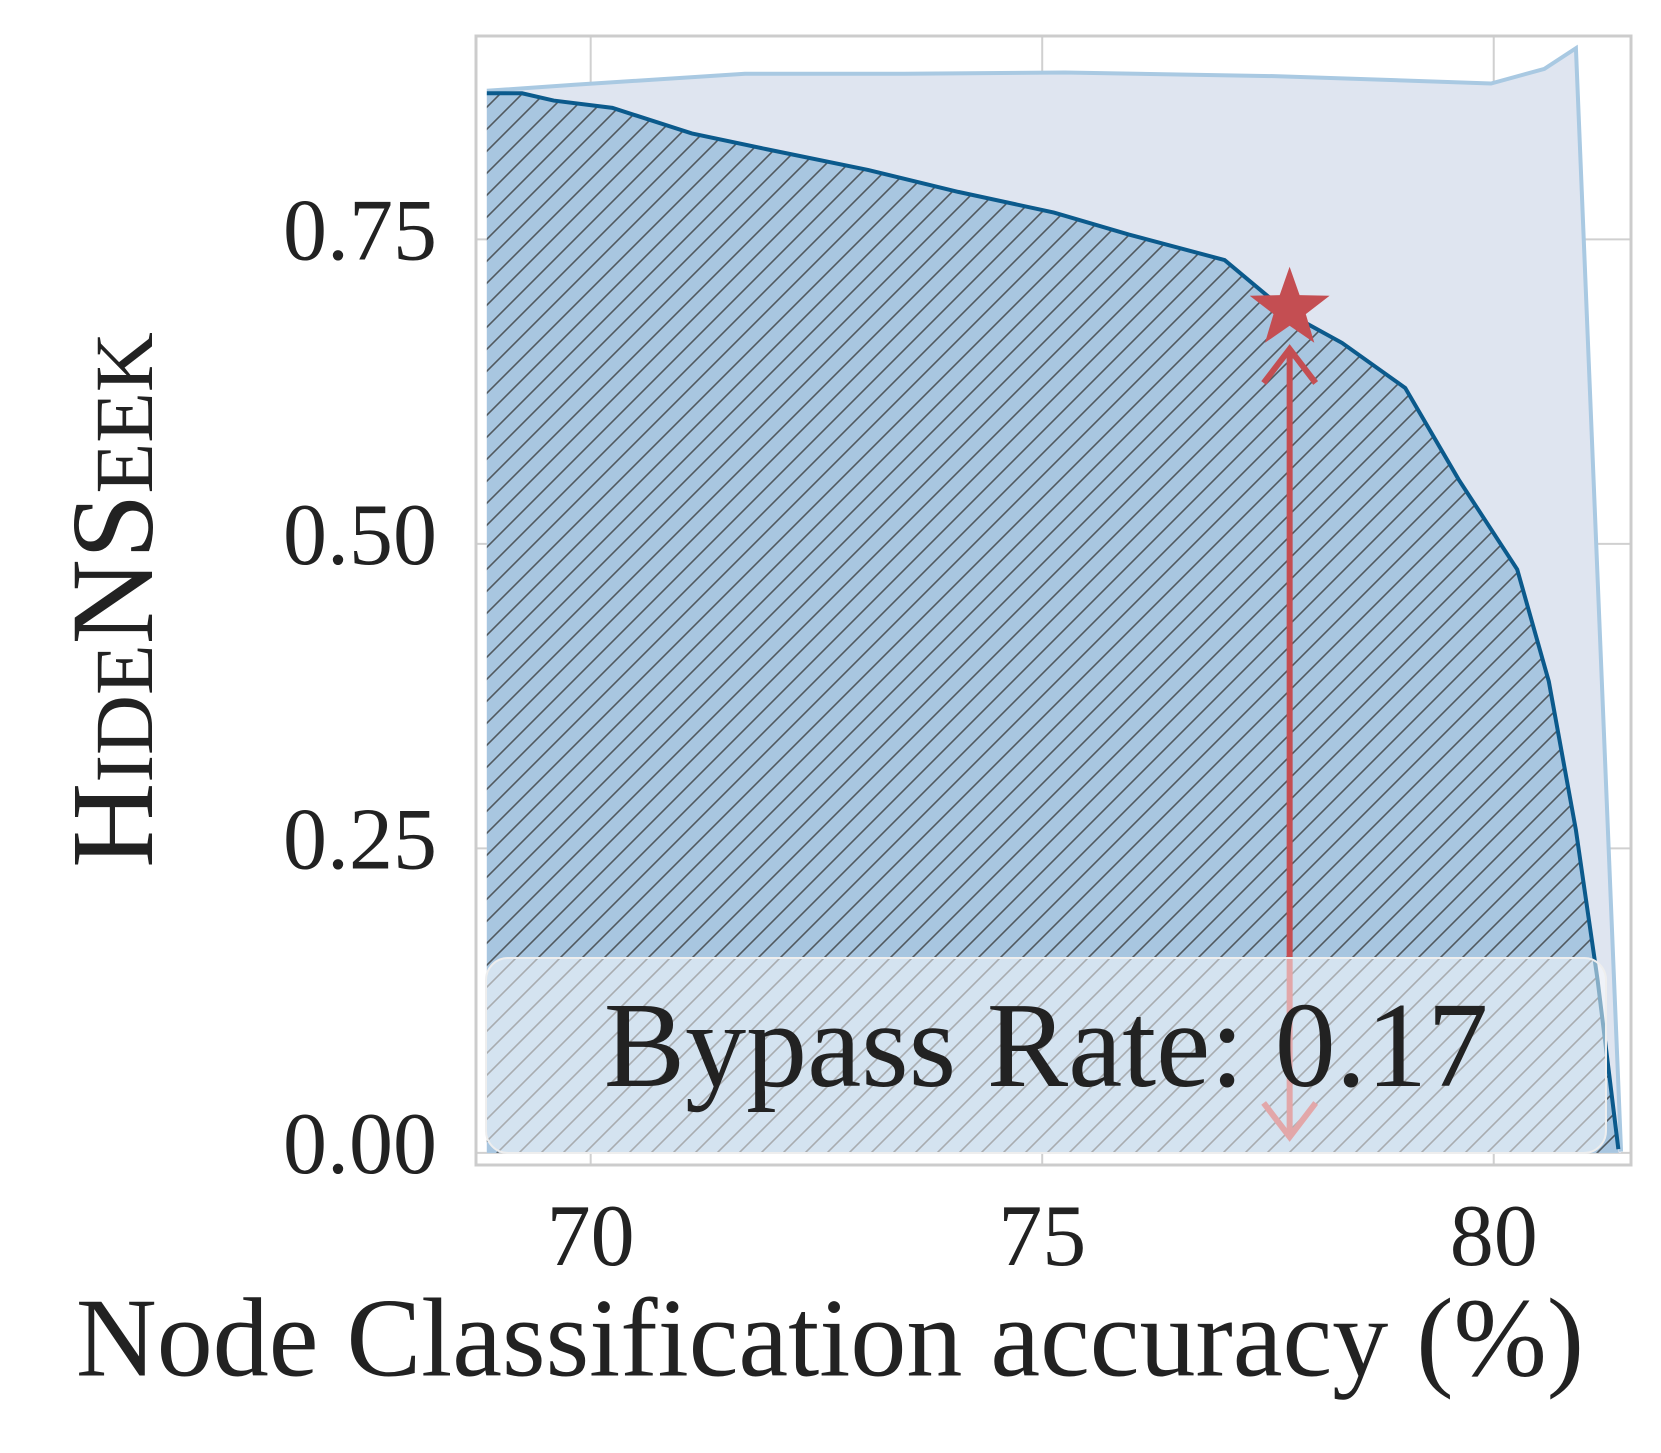  What do you see at coordinates (1046, 1045) in the screenshot?
I see `annotation: Bypass Rate: 0.17` at bounding box center [1046, 1045].